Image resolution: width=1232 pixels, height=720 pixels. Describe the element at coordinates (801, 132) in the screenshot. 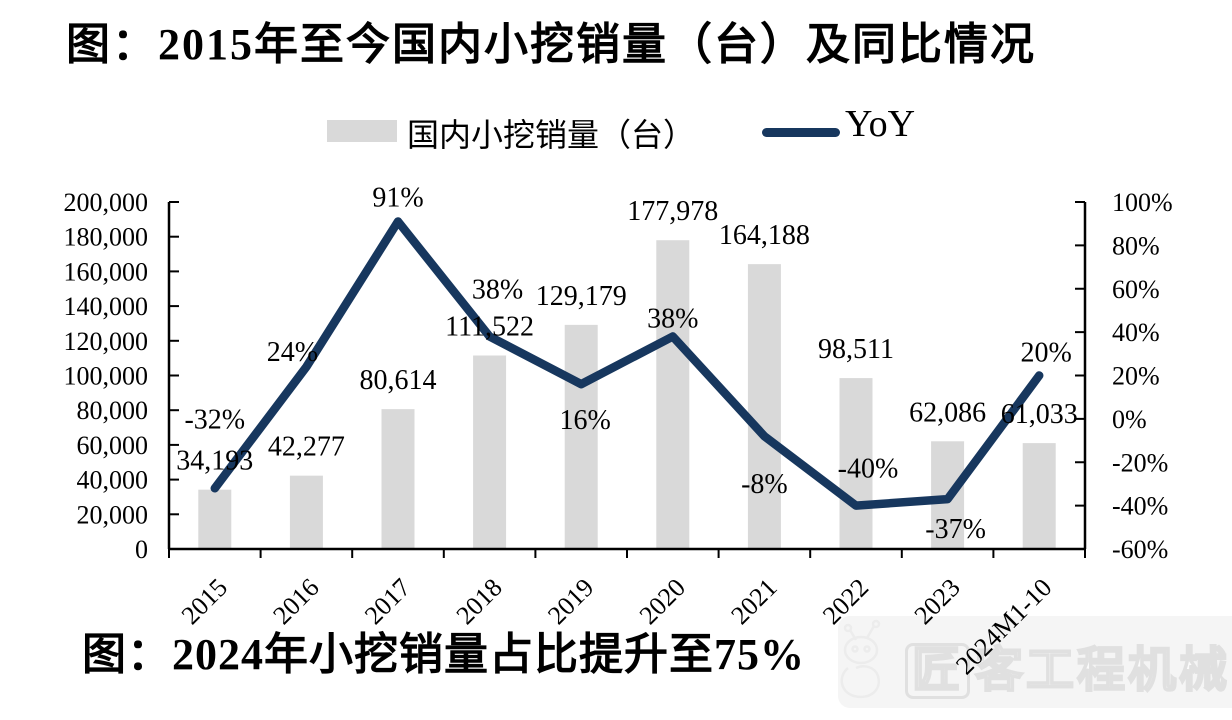

I see `legend-line-swatch` at that location.